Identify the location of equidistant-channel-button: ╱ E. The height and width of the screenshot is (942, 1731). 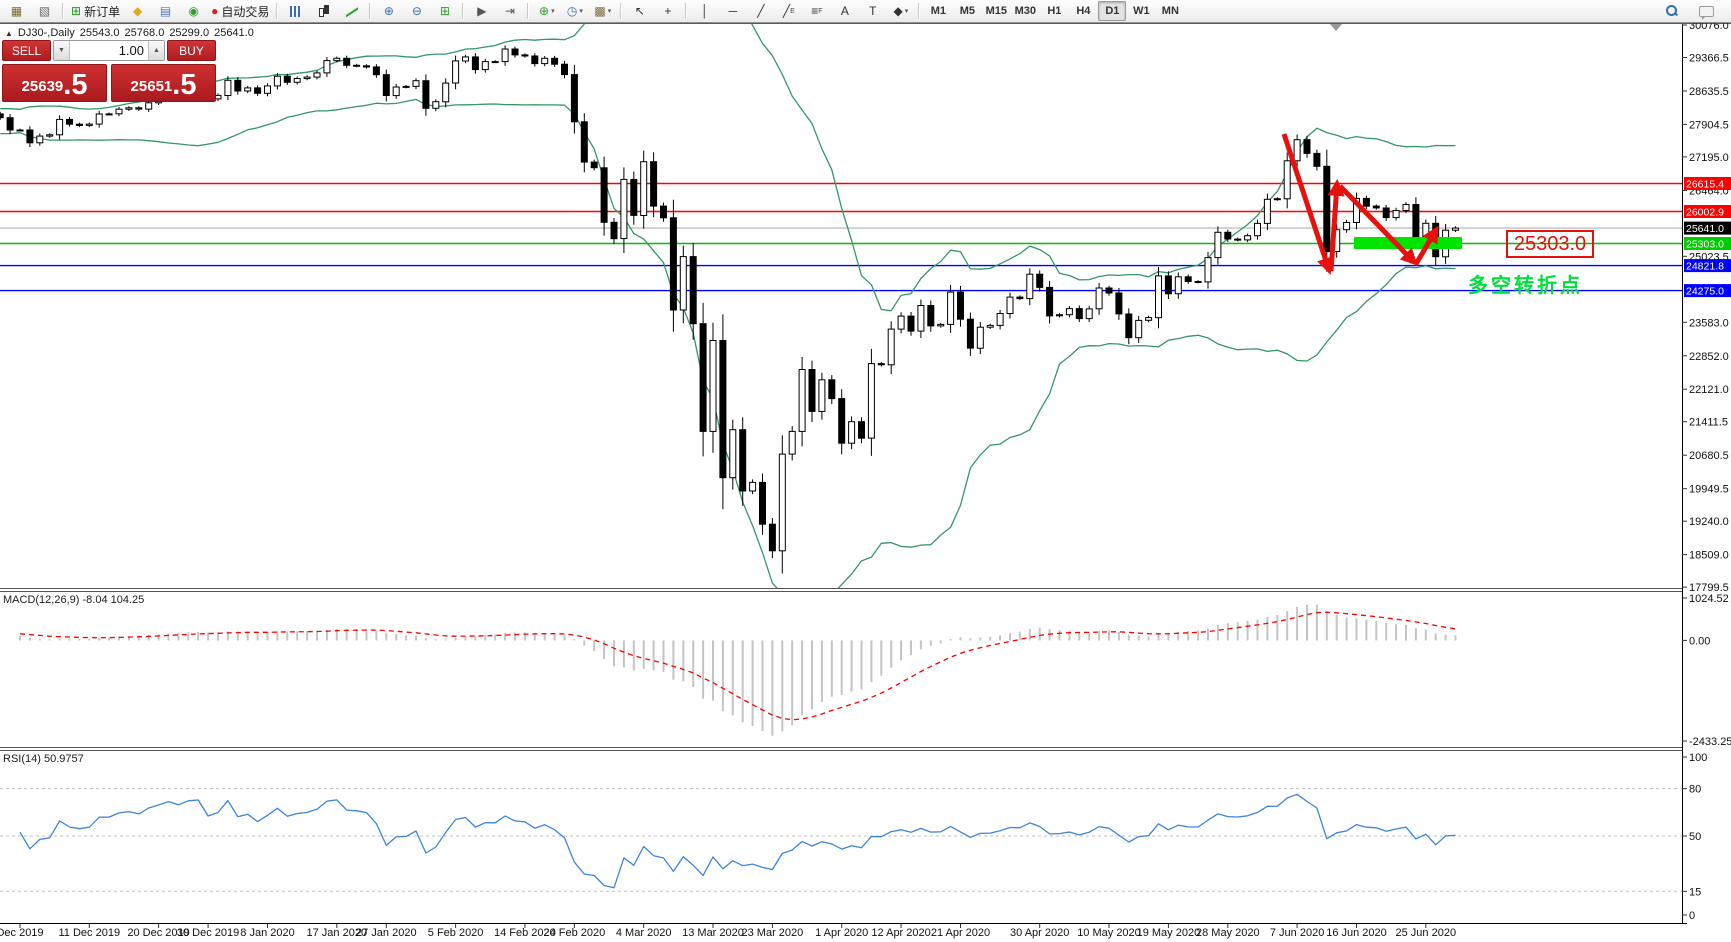
(788, 11).